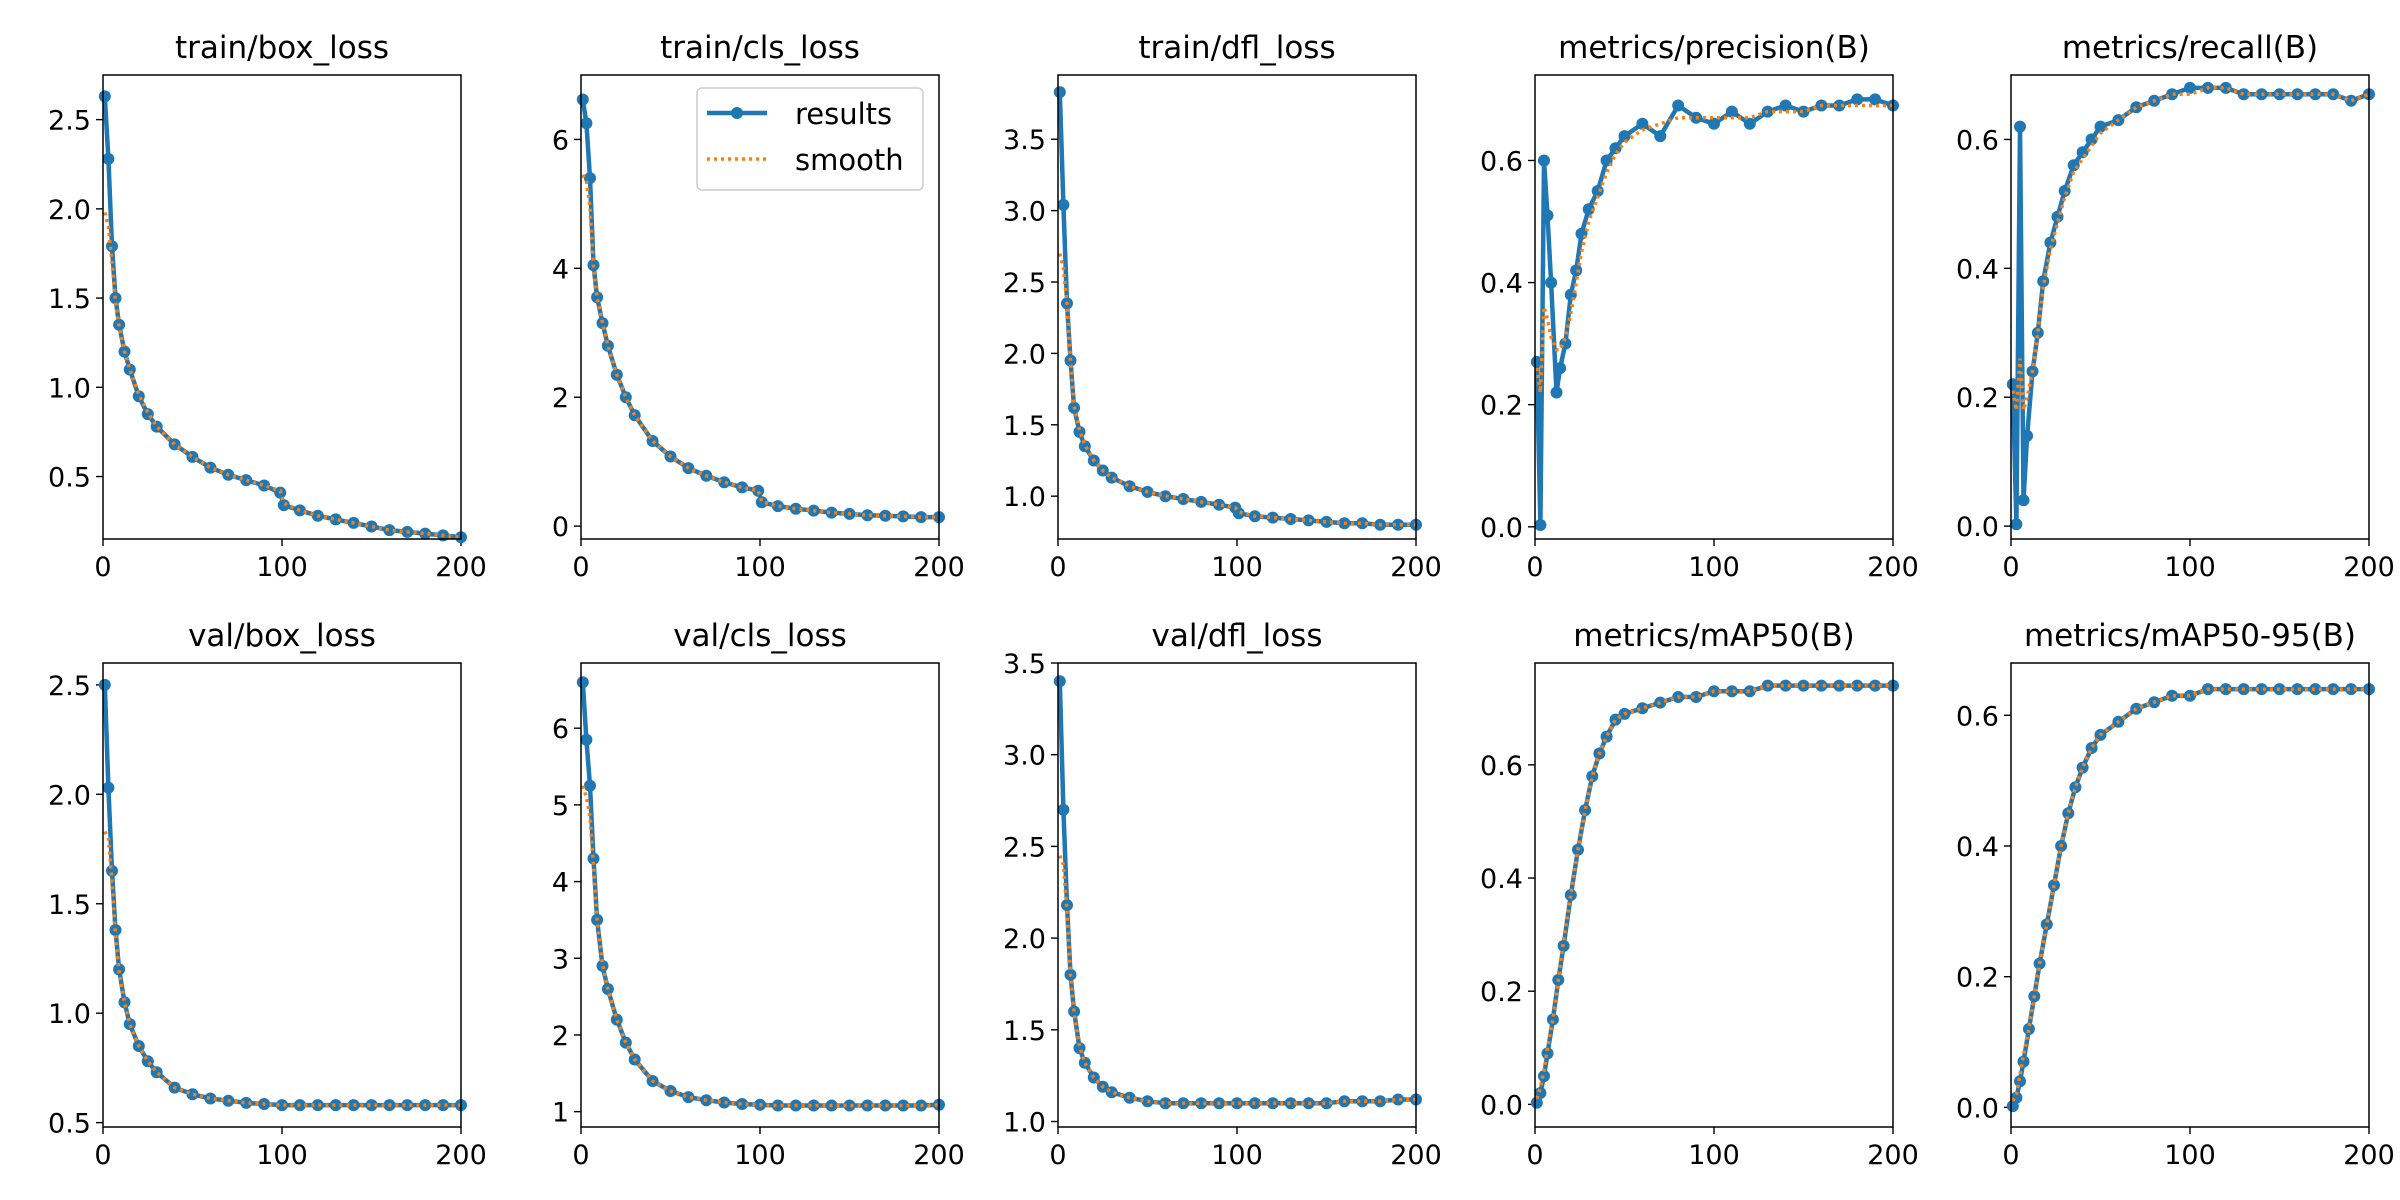 The height and width of the screenshot is (1200, 2400). Describe the element at coordinates (1977, 140) in the screenshot. I see `y-tick-label: 0.6` at that location.